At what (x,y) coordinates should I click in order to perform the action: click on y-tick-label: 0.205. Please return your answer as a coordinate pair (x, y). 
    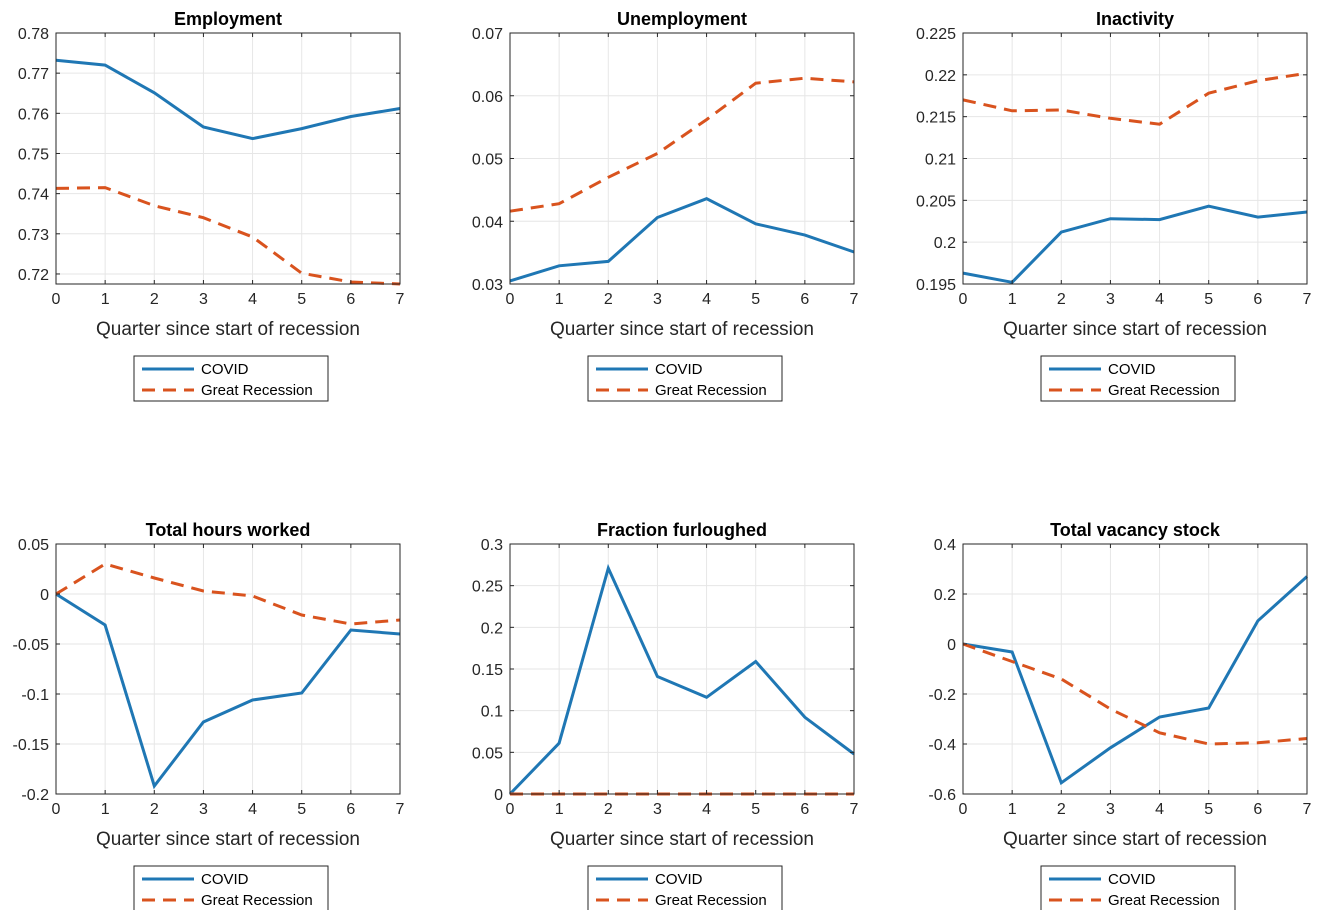
    Looking at the image, I should click on (936, 201).